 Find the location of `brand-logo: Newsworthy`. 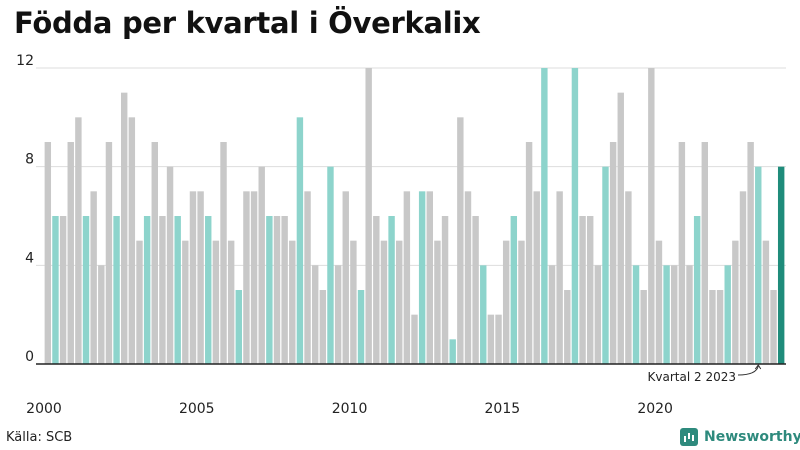

brand-logo: Newsworthy is located at coordinates (740, 437).